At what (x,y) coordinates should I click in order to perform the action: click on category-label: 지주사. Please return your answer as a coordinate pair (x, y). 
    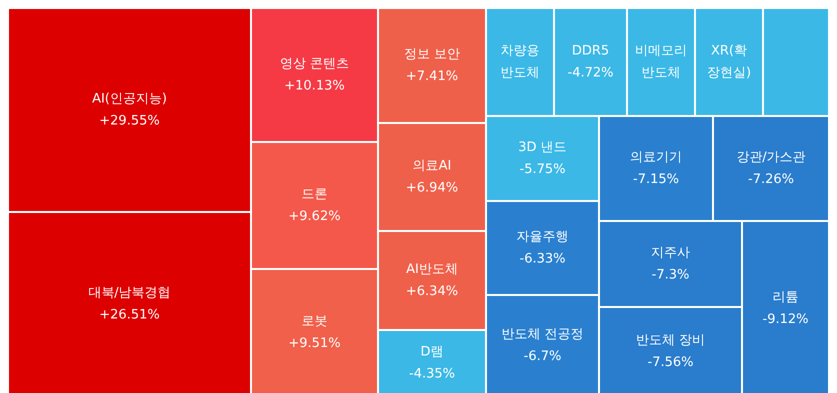
    Looking at the image, I should click on (670, 253).